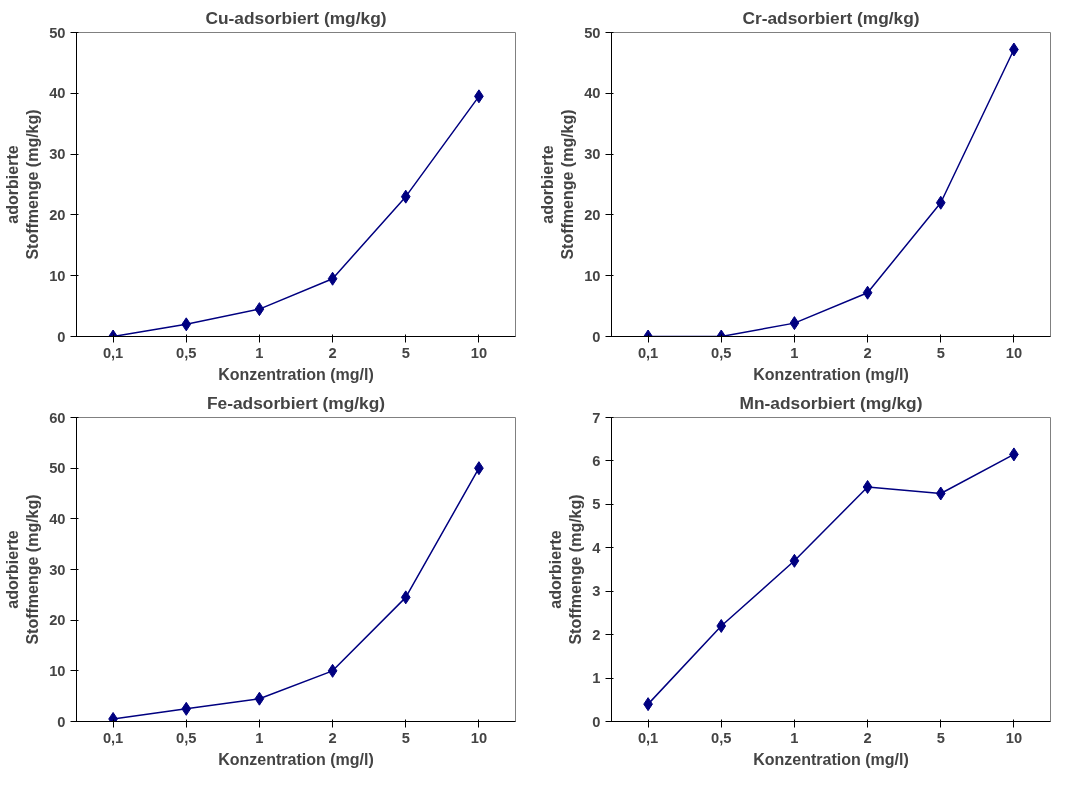 This screenshot has width=1088, height=787. Describe the element at coordinates (596, 417) in the screenshot. I see `y-tick-label: 7` at that location.